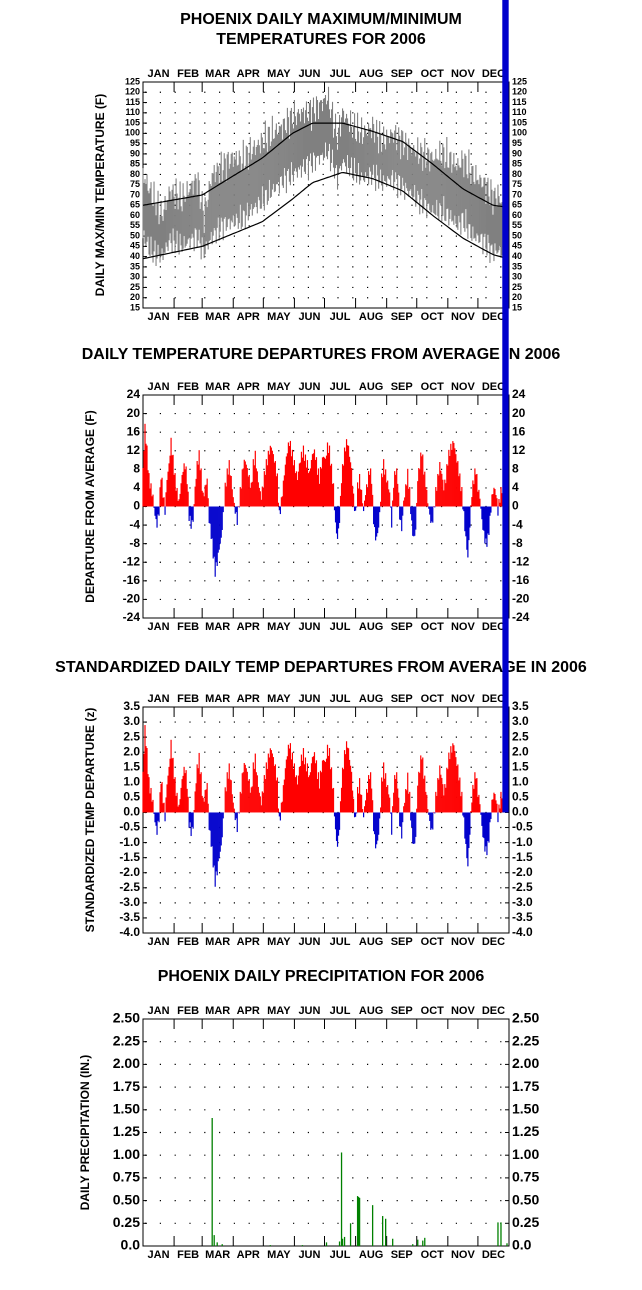 This screenshot has height=1290, width=642. What do you see at coordinates (129, 932) in the screenshot?
I see `standardized-y-tick-label-left: -4.0` at bounding box center [129, 932].